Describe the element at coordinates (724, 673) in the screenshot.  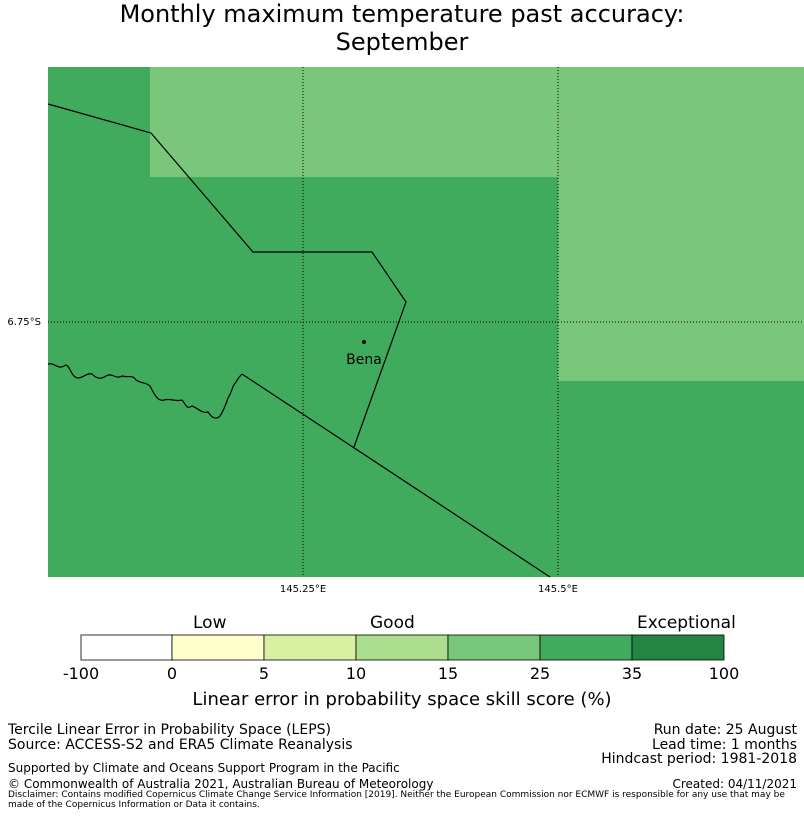
I see `colorbar-tick: 100` at that location.